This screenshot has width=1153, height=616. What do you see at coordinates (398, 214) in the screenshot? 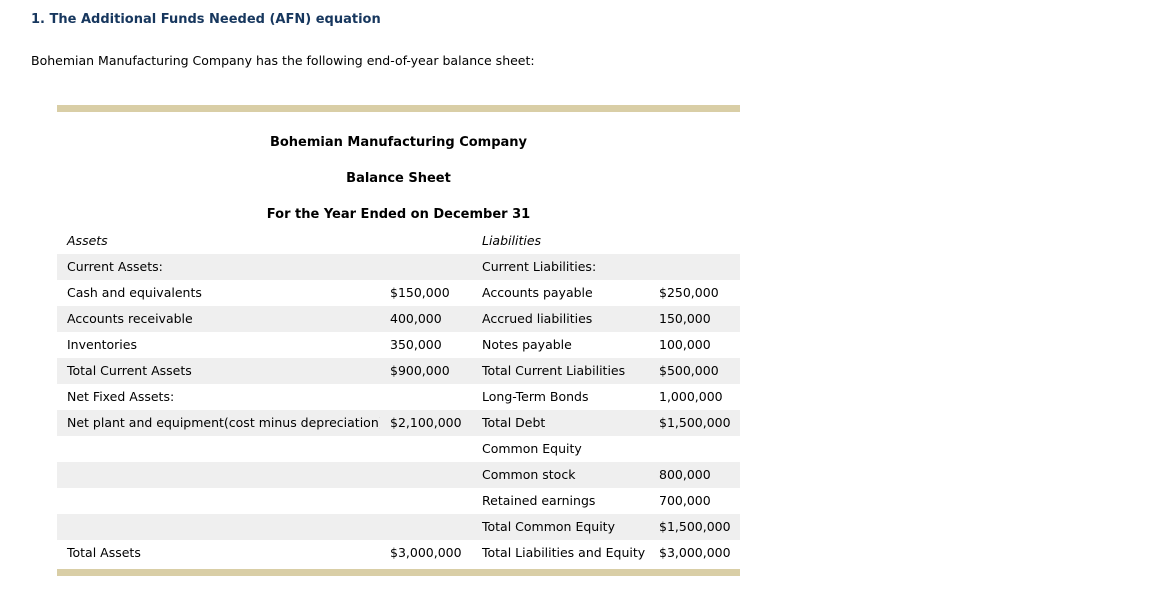
I see `statement-period: For the Year Ended on December 31` at bounding box center [398, 214].